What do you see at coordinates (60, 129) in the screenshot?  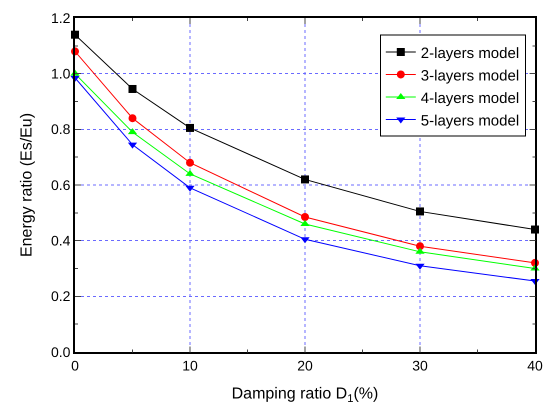 I see `y-tick-label: 0.8` at bounding box center [60, 129].